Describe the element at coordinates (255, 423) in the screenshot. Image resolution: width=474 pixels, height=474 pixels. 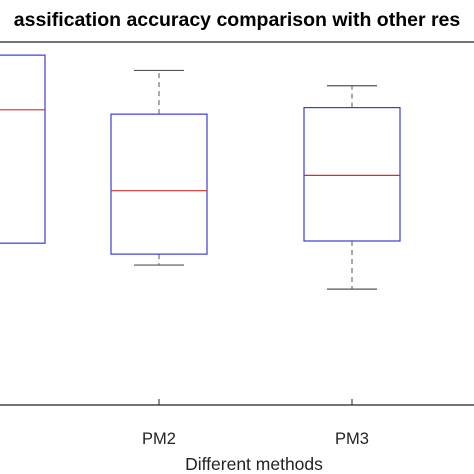
I see `x-ticks-group: PM2 PM3` at that location.